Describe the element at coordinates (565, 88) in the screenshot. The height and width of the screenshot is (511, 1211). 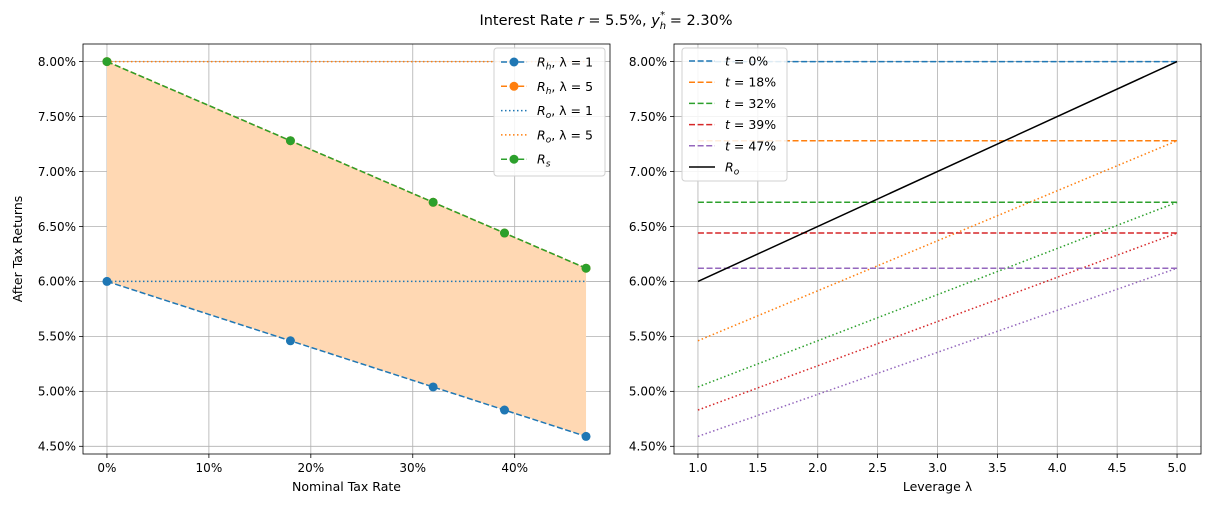
I see `legend-label: Rh, λ = 5` at that location.